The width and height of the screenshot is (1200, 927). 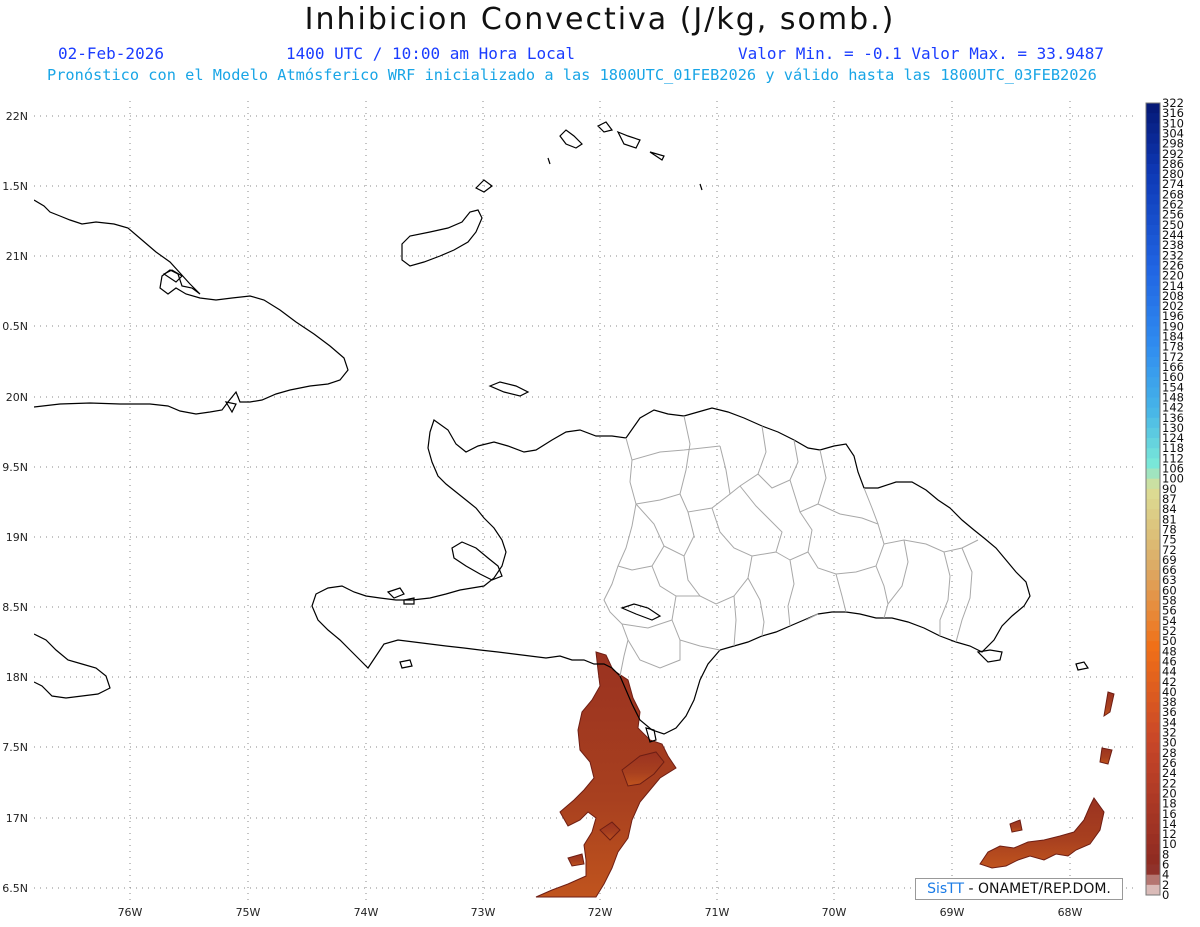 I want to click on colorbar-label: 166, so click(x=1173, y=367).